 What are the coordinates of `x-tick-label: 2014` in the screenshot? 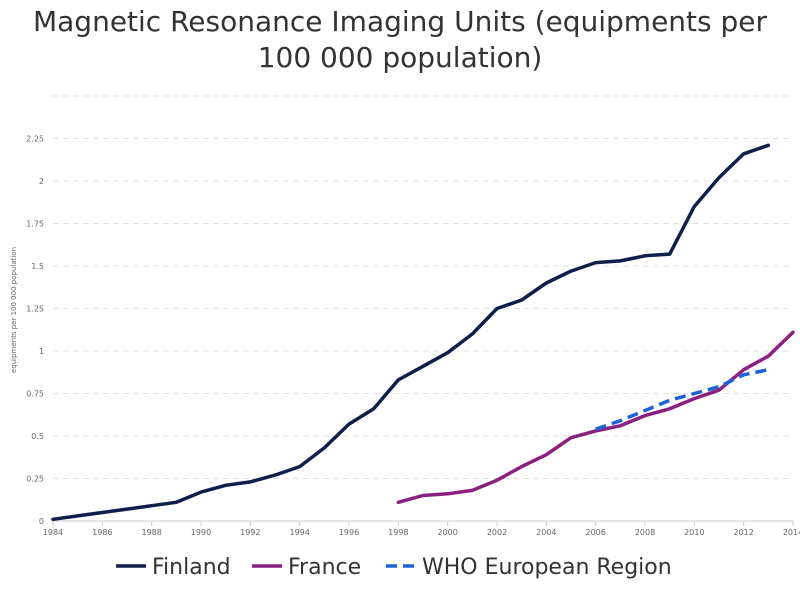 It's located at (791, 532).